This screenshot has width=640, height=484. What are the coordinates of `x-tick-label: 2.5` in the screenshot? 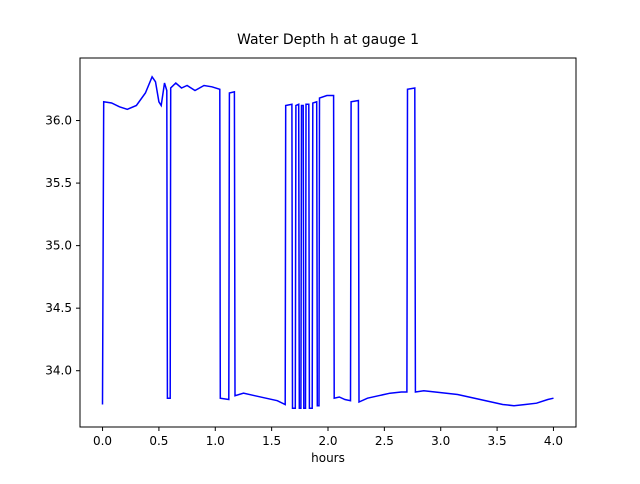 It's located at (384, 441).